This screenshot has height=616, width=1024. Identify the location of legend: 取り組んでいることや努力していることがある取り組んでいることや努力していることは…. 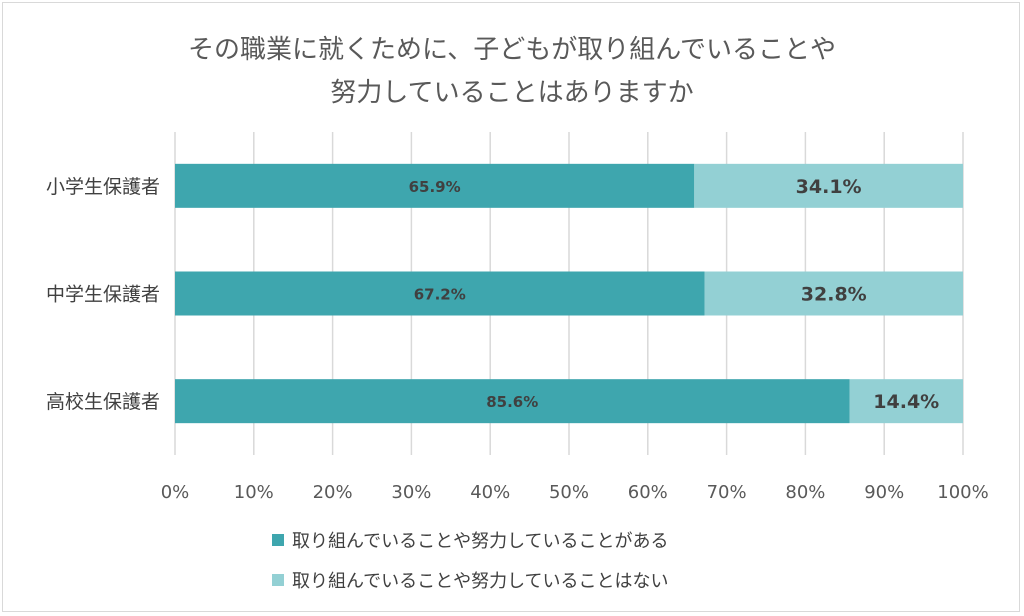
(470, 561).